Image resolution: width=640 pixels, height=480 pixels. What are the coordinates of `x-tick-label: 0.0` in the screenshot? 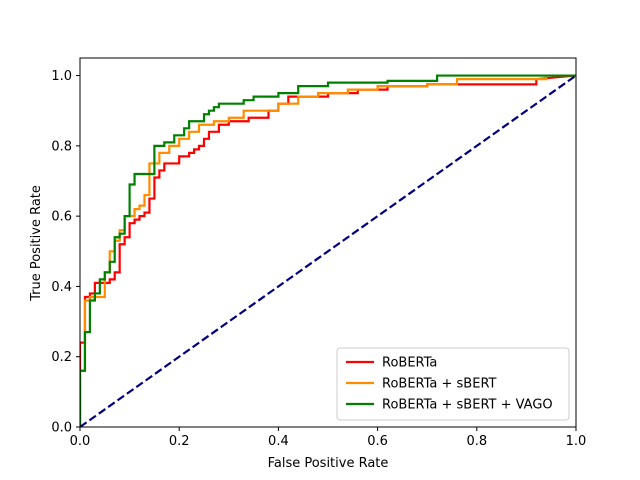 It's located at (80, 441).